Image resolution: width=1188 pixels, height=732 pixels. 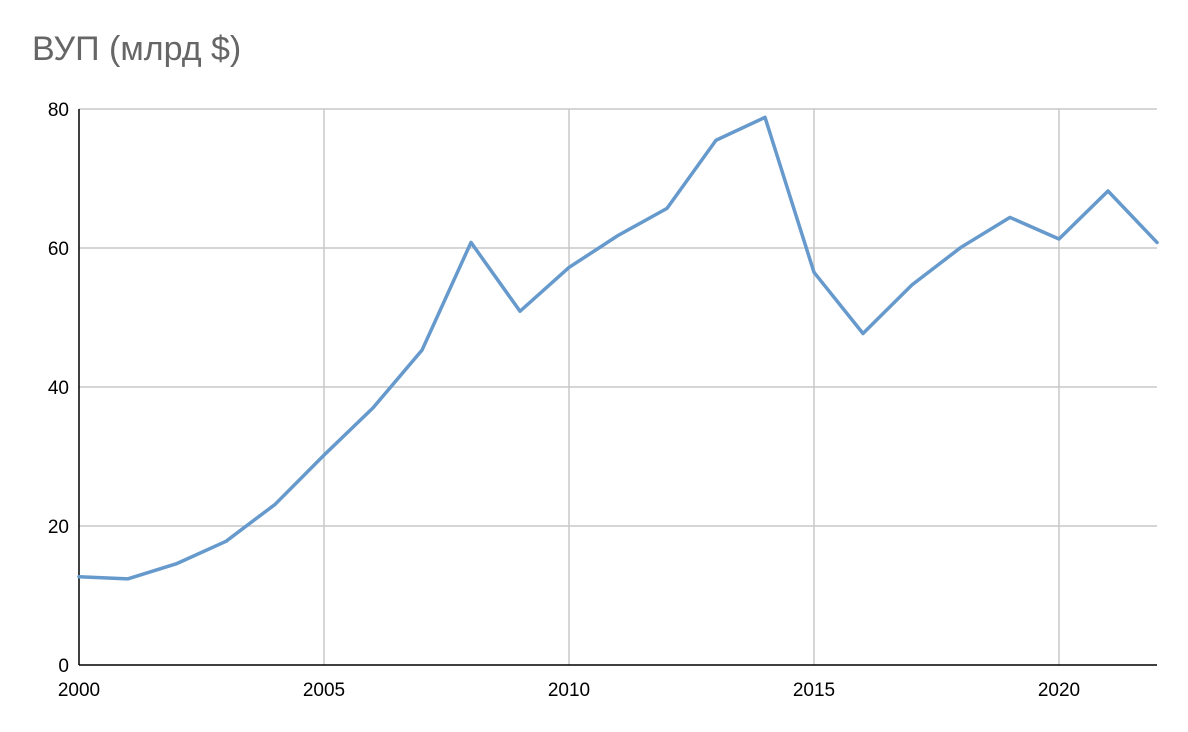 I want to click on y-tick-label-60: 60, so click(x=58, y=249).